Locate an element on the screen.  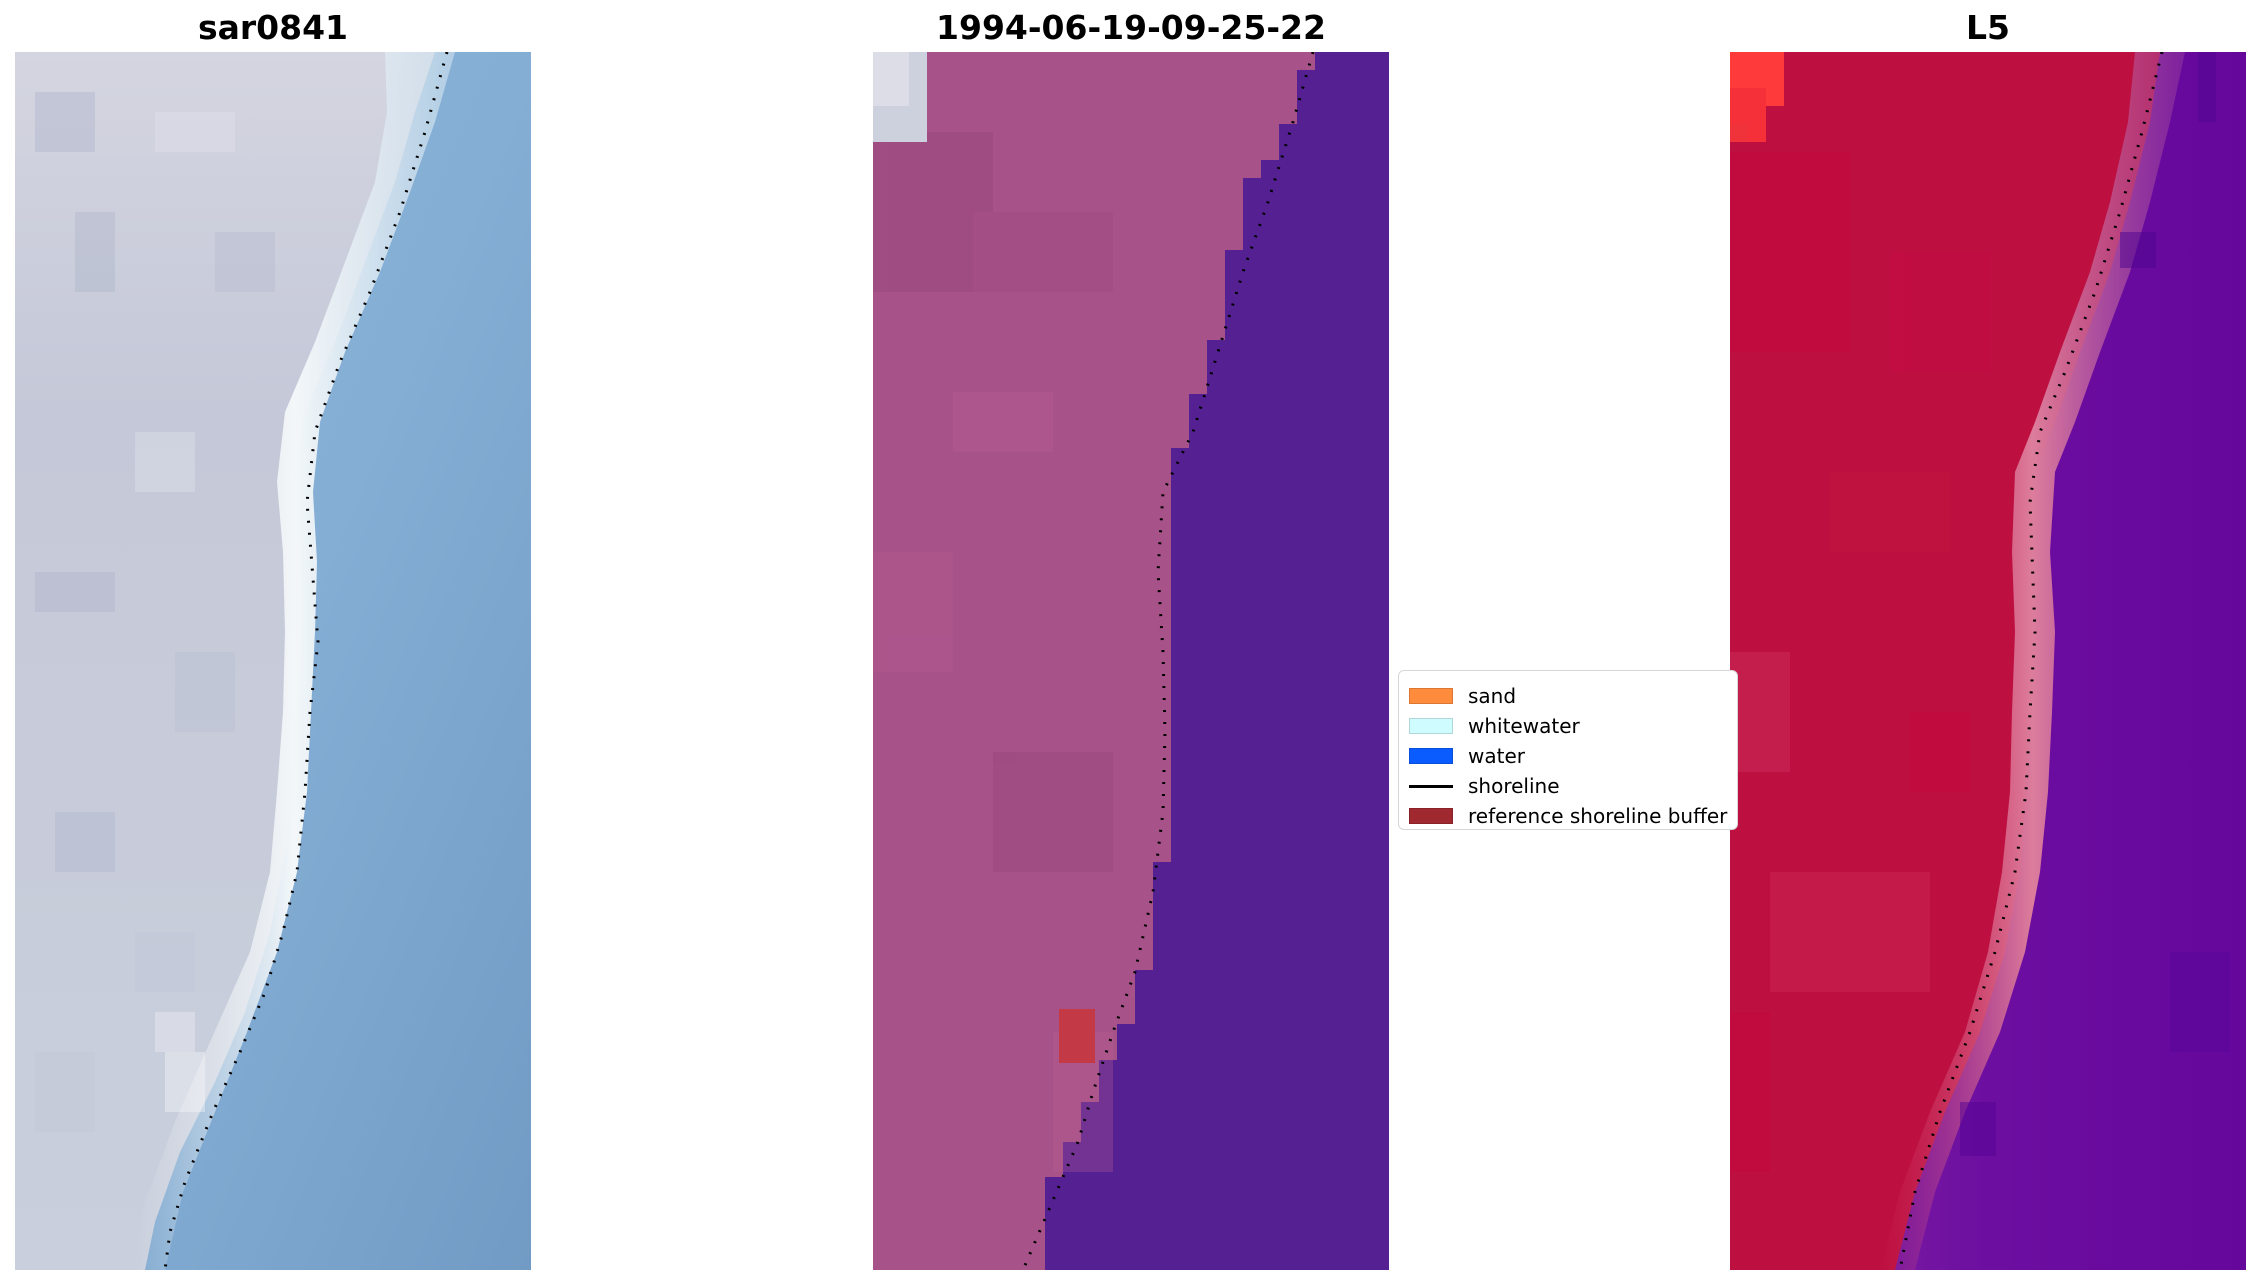
legend-item-sand: sand is located at coordinates (1462, 696).